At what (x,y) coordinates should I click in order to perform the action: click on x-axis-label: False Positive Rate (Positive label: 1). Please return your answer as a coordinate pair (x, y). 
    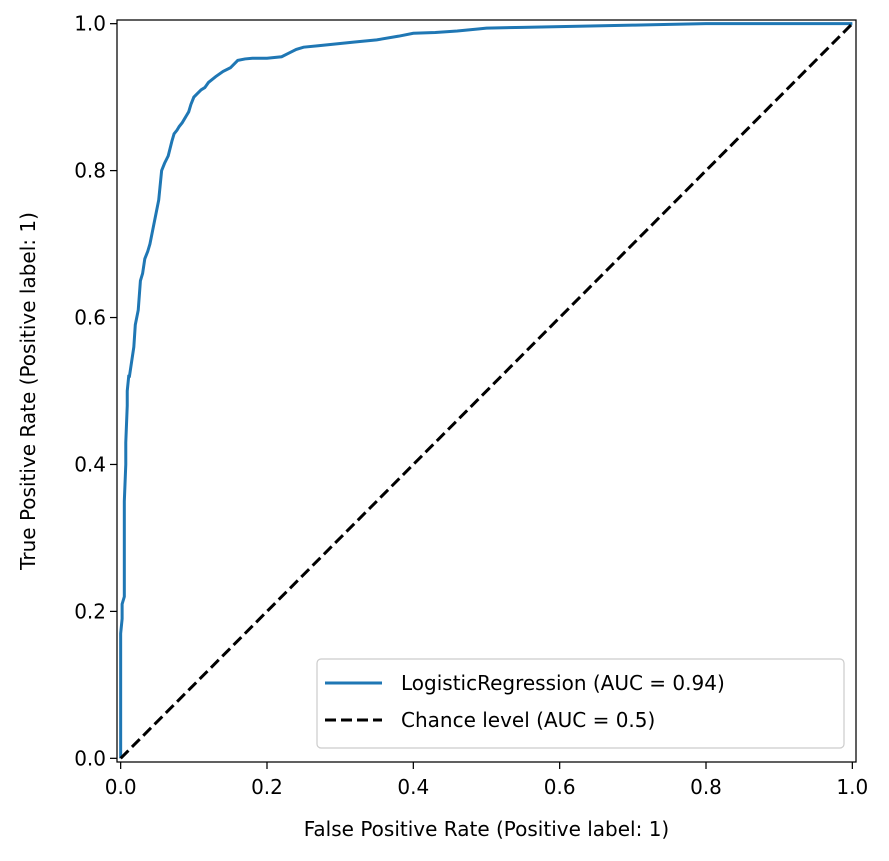
    Looking at the image, I should click on (487, 829).